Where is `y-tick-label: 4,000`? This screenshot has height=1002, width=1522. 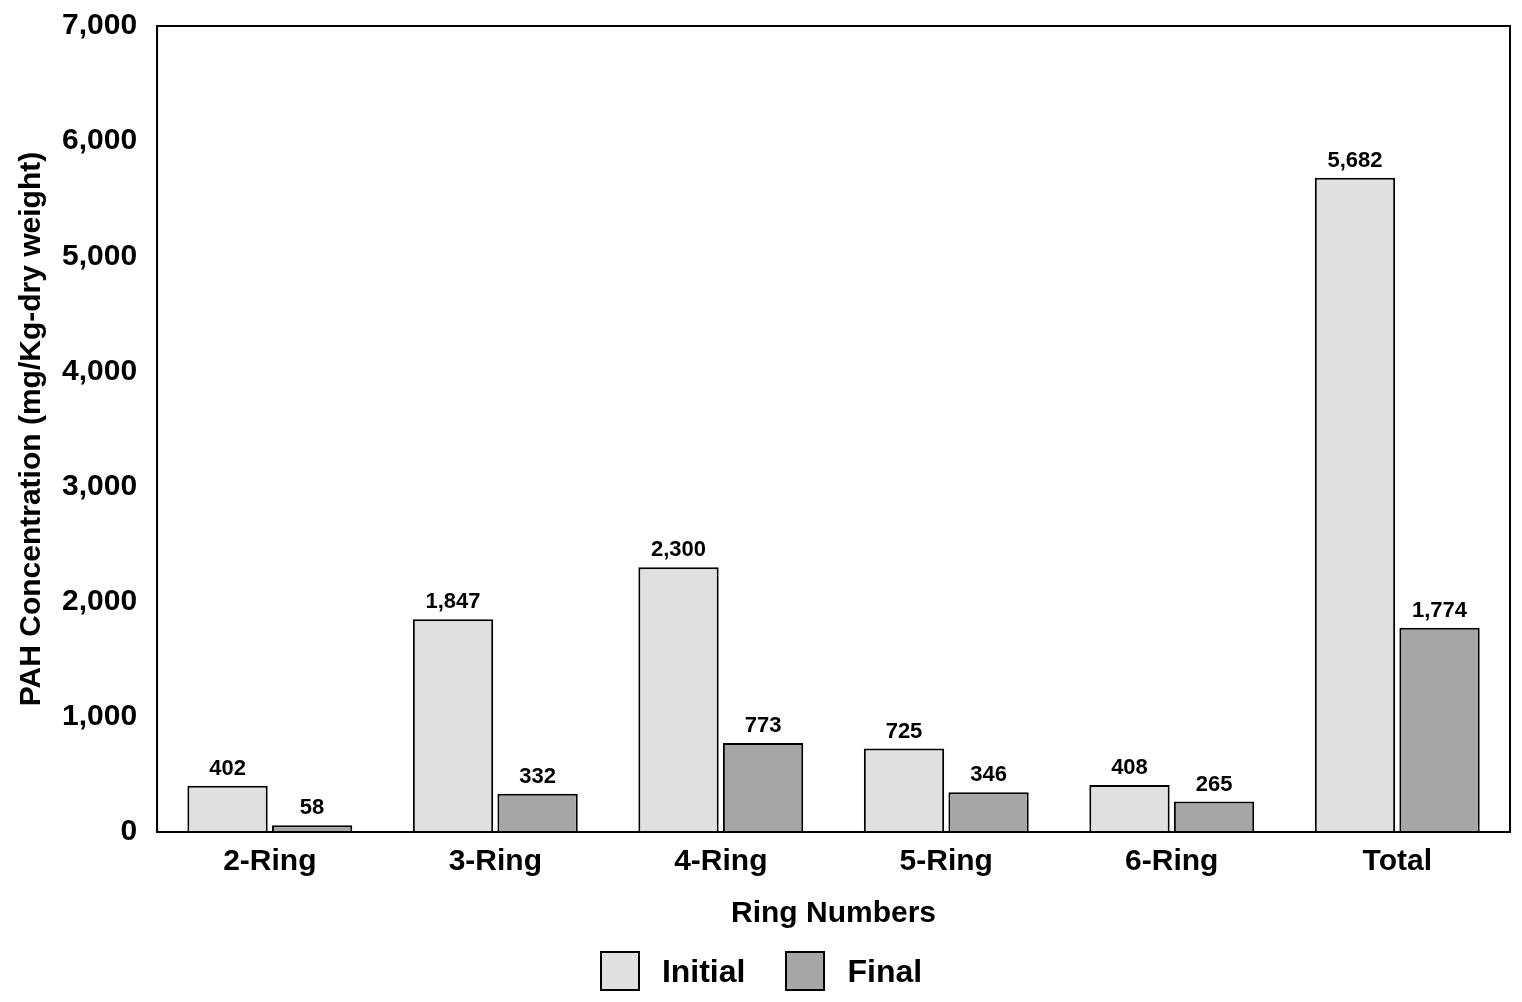
y-tick-label: 4,000 is located at coordinates (100, 369).